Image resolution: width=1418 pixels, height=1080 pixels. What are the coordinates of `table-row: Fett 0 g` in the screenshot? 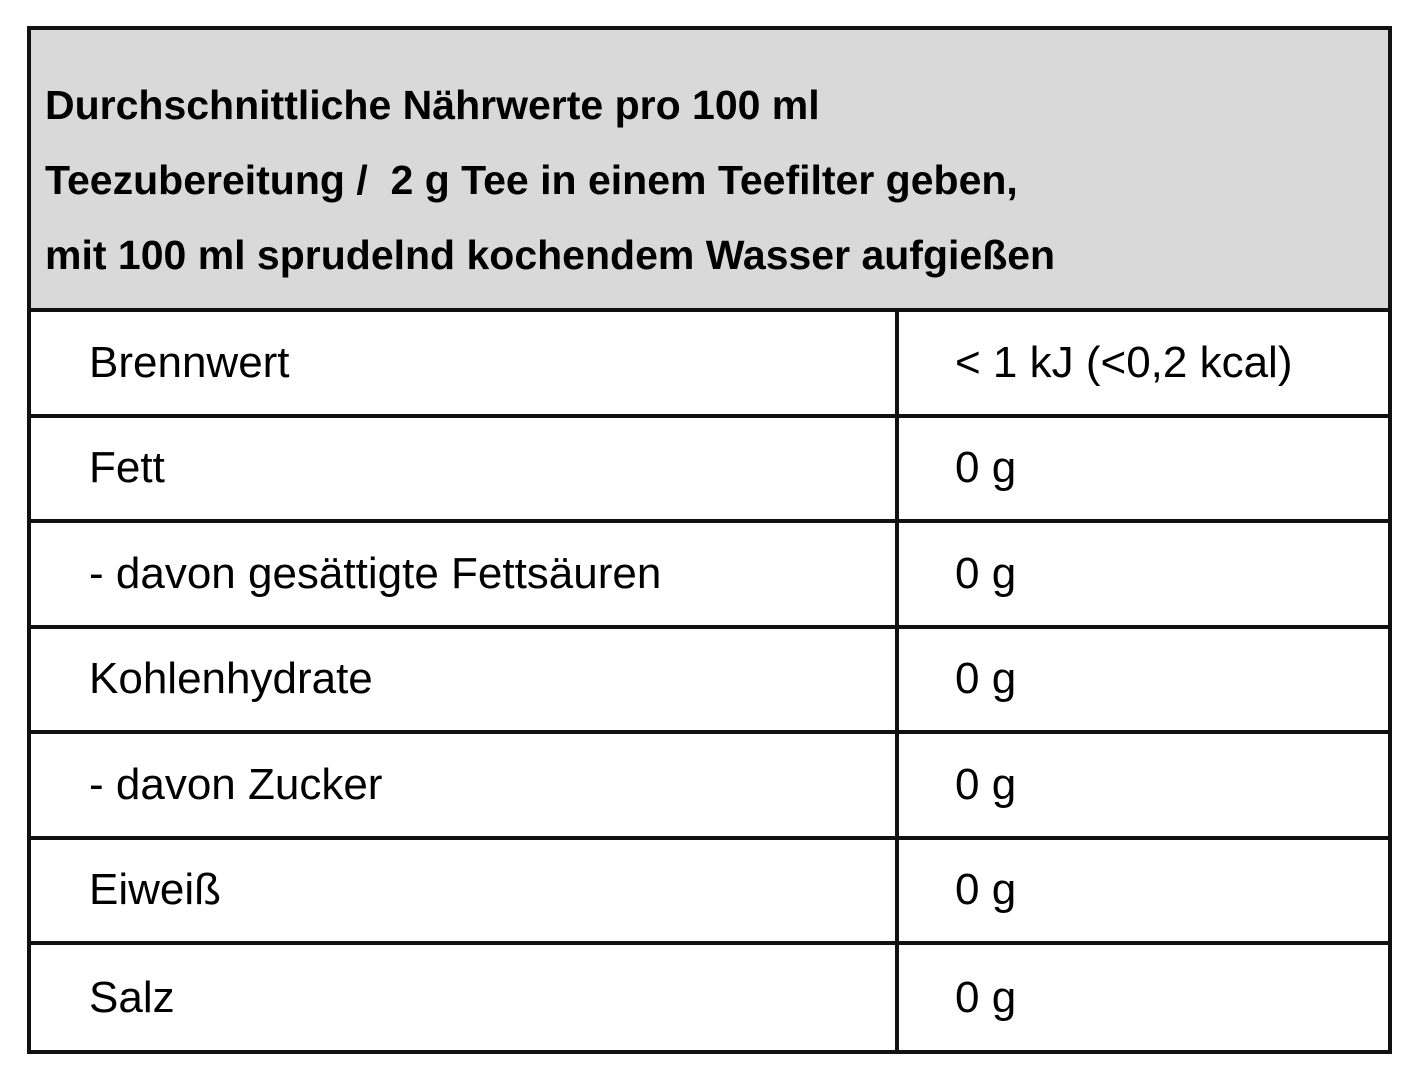 It's located at (709, 470).